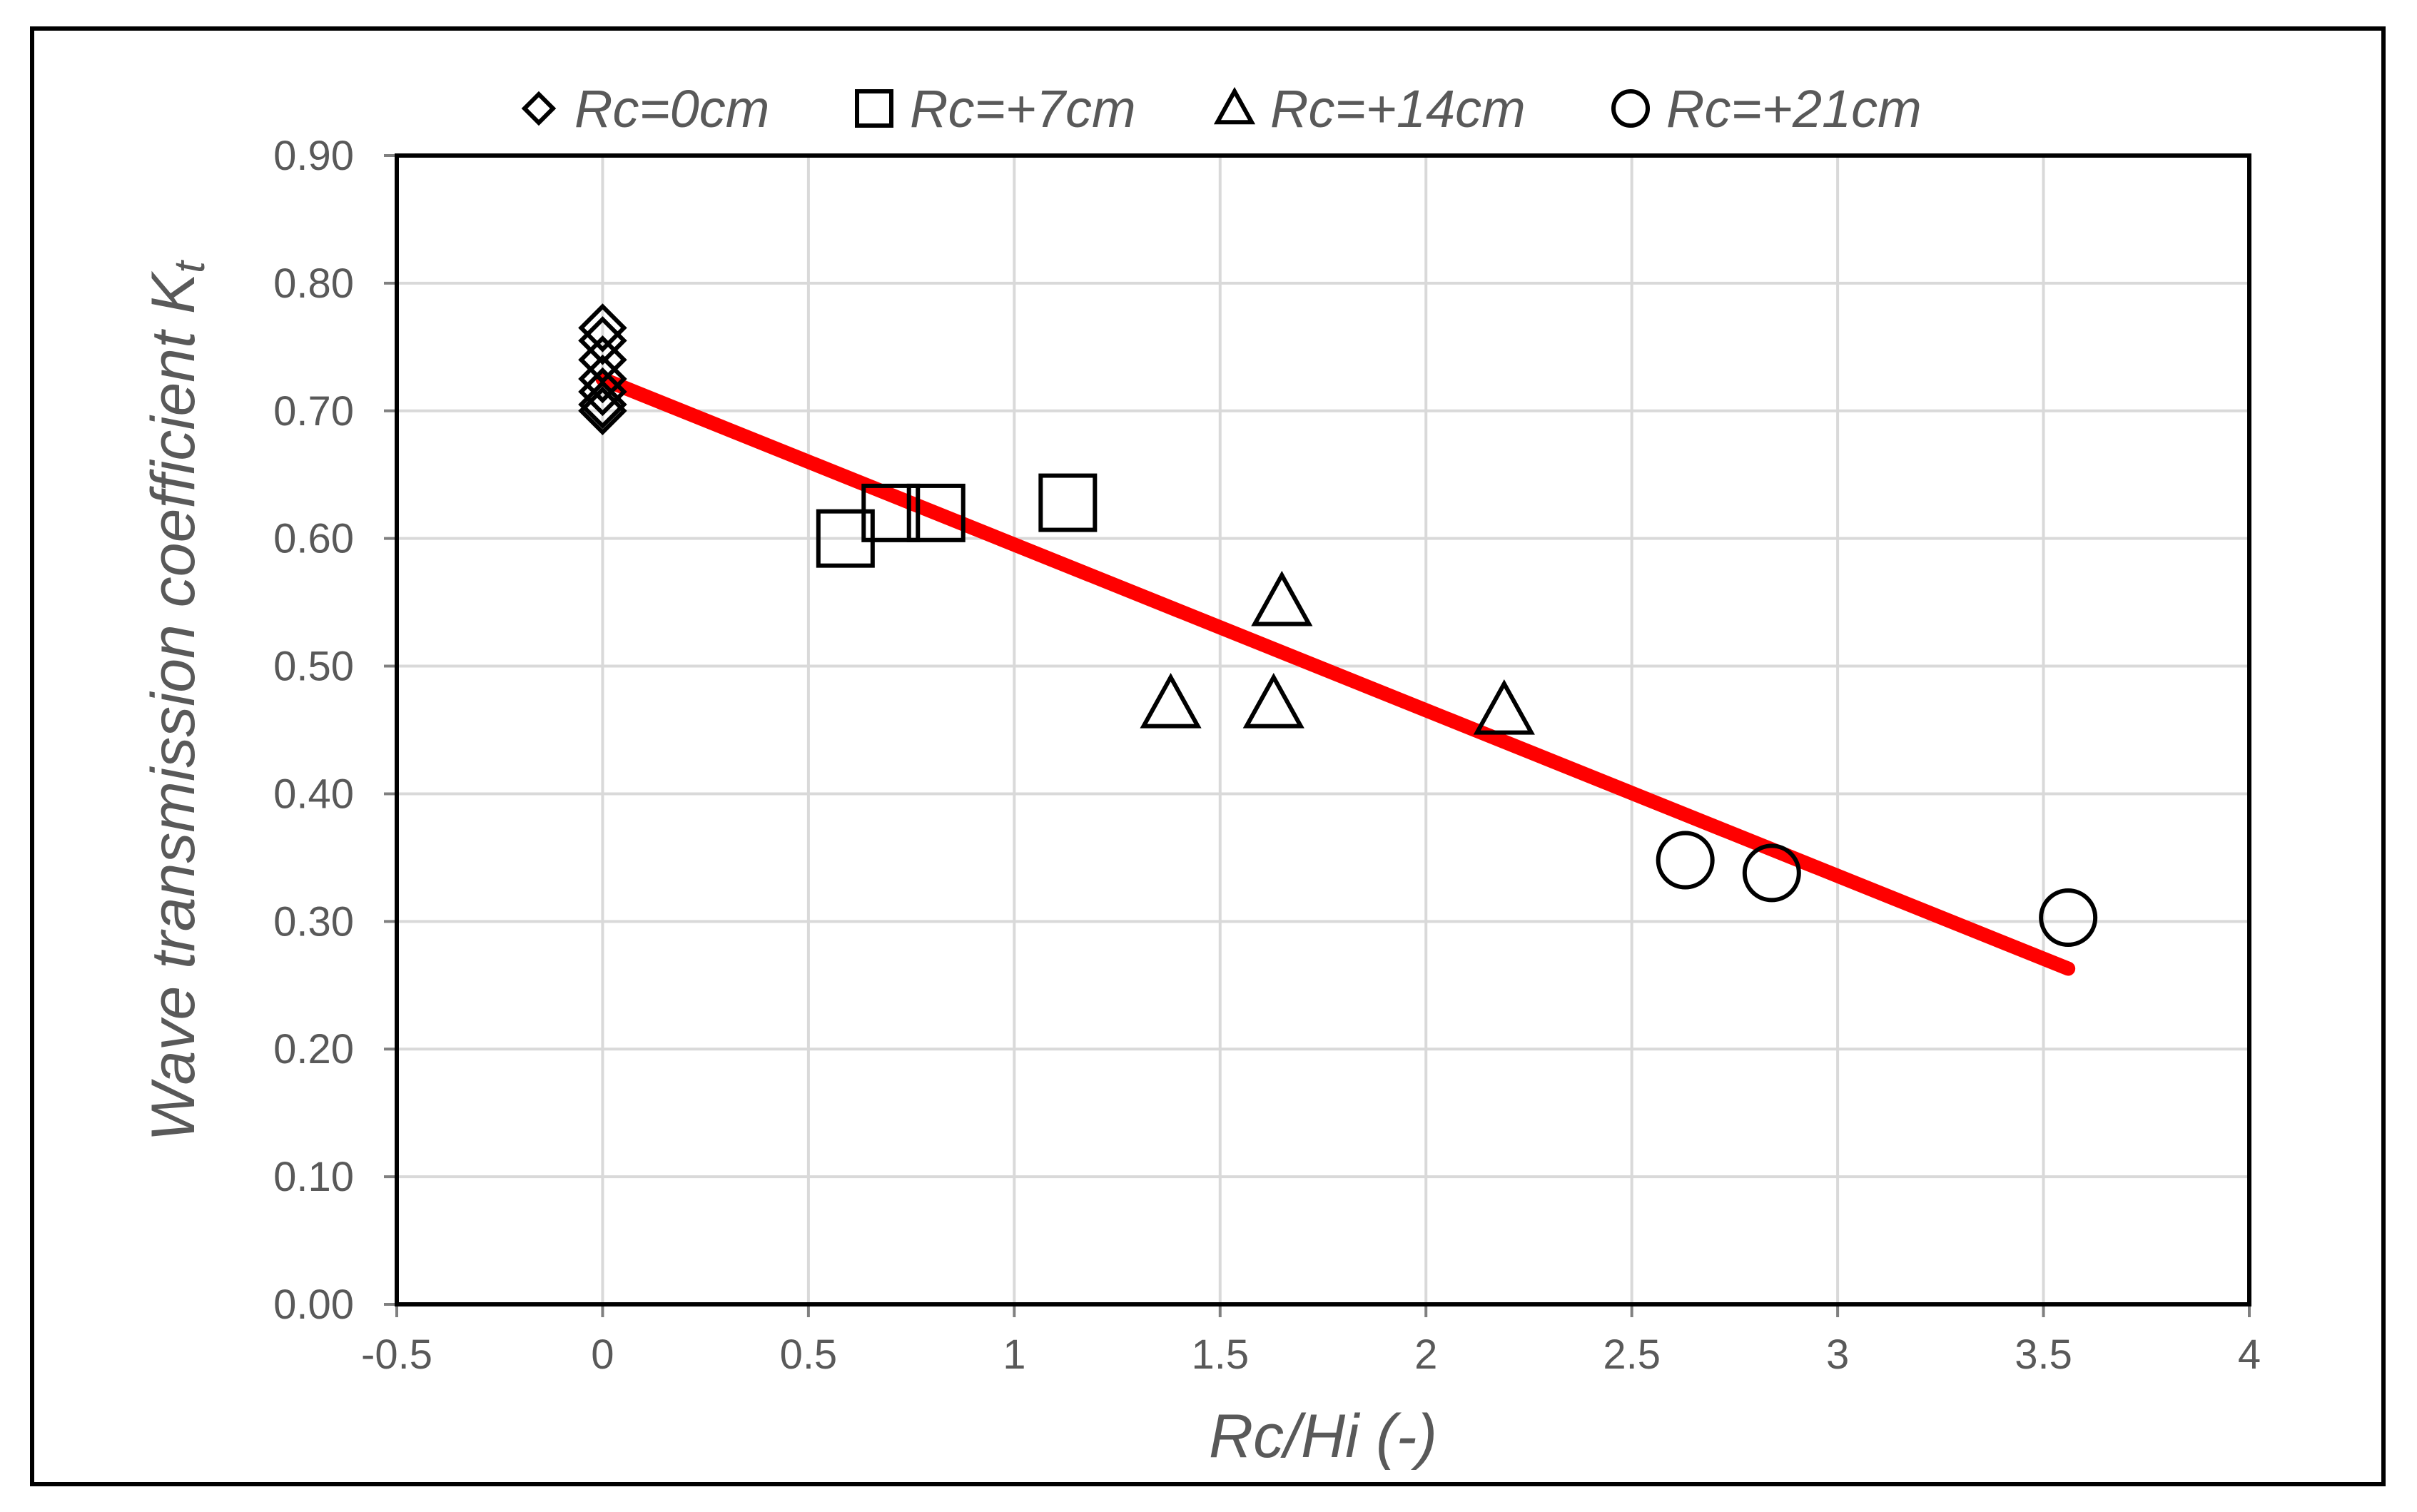  Describe the element at coordinates (313, 794) in the screenshot. I see `y-tick-label: 0.40` at that location.